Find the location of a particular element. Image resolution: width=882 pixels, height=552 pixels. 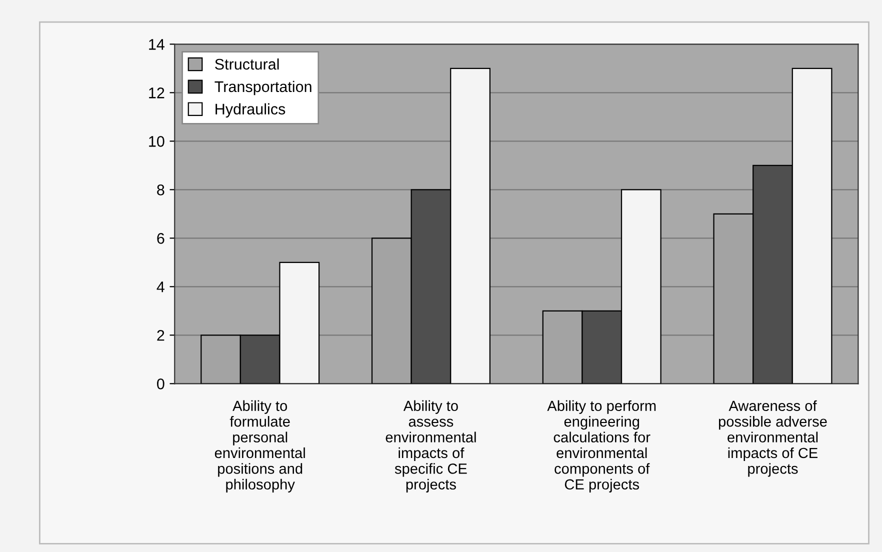

y-tick-label: 0 is located at coordinates (160, 384).